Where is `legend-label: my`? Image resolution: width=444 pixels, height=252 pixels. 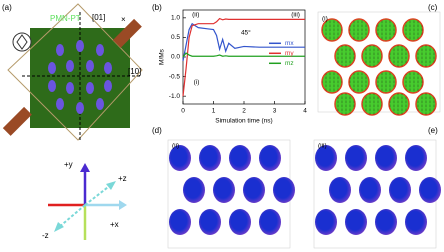 legend-label: my is located at coordinates (289, 53).